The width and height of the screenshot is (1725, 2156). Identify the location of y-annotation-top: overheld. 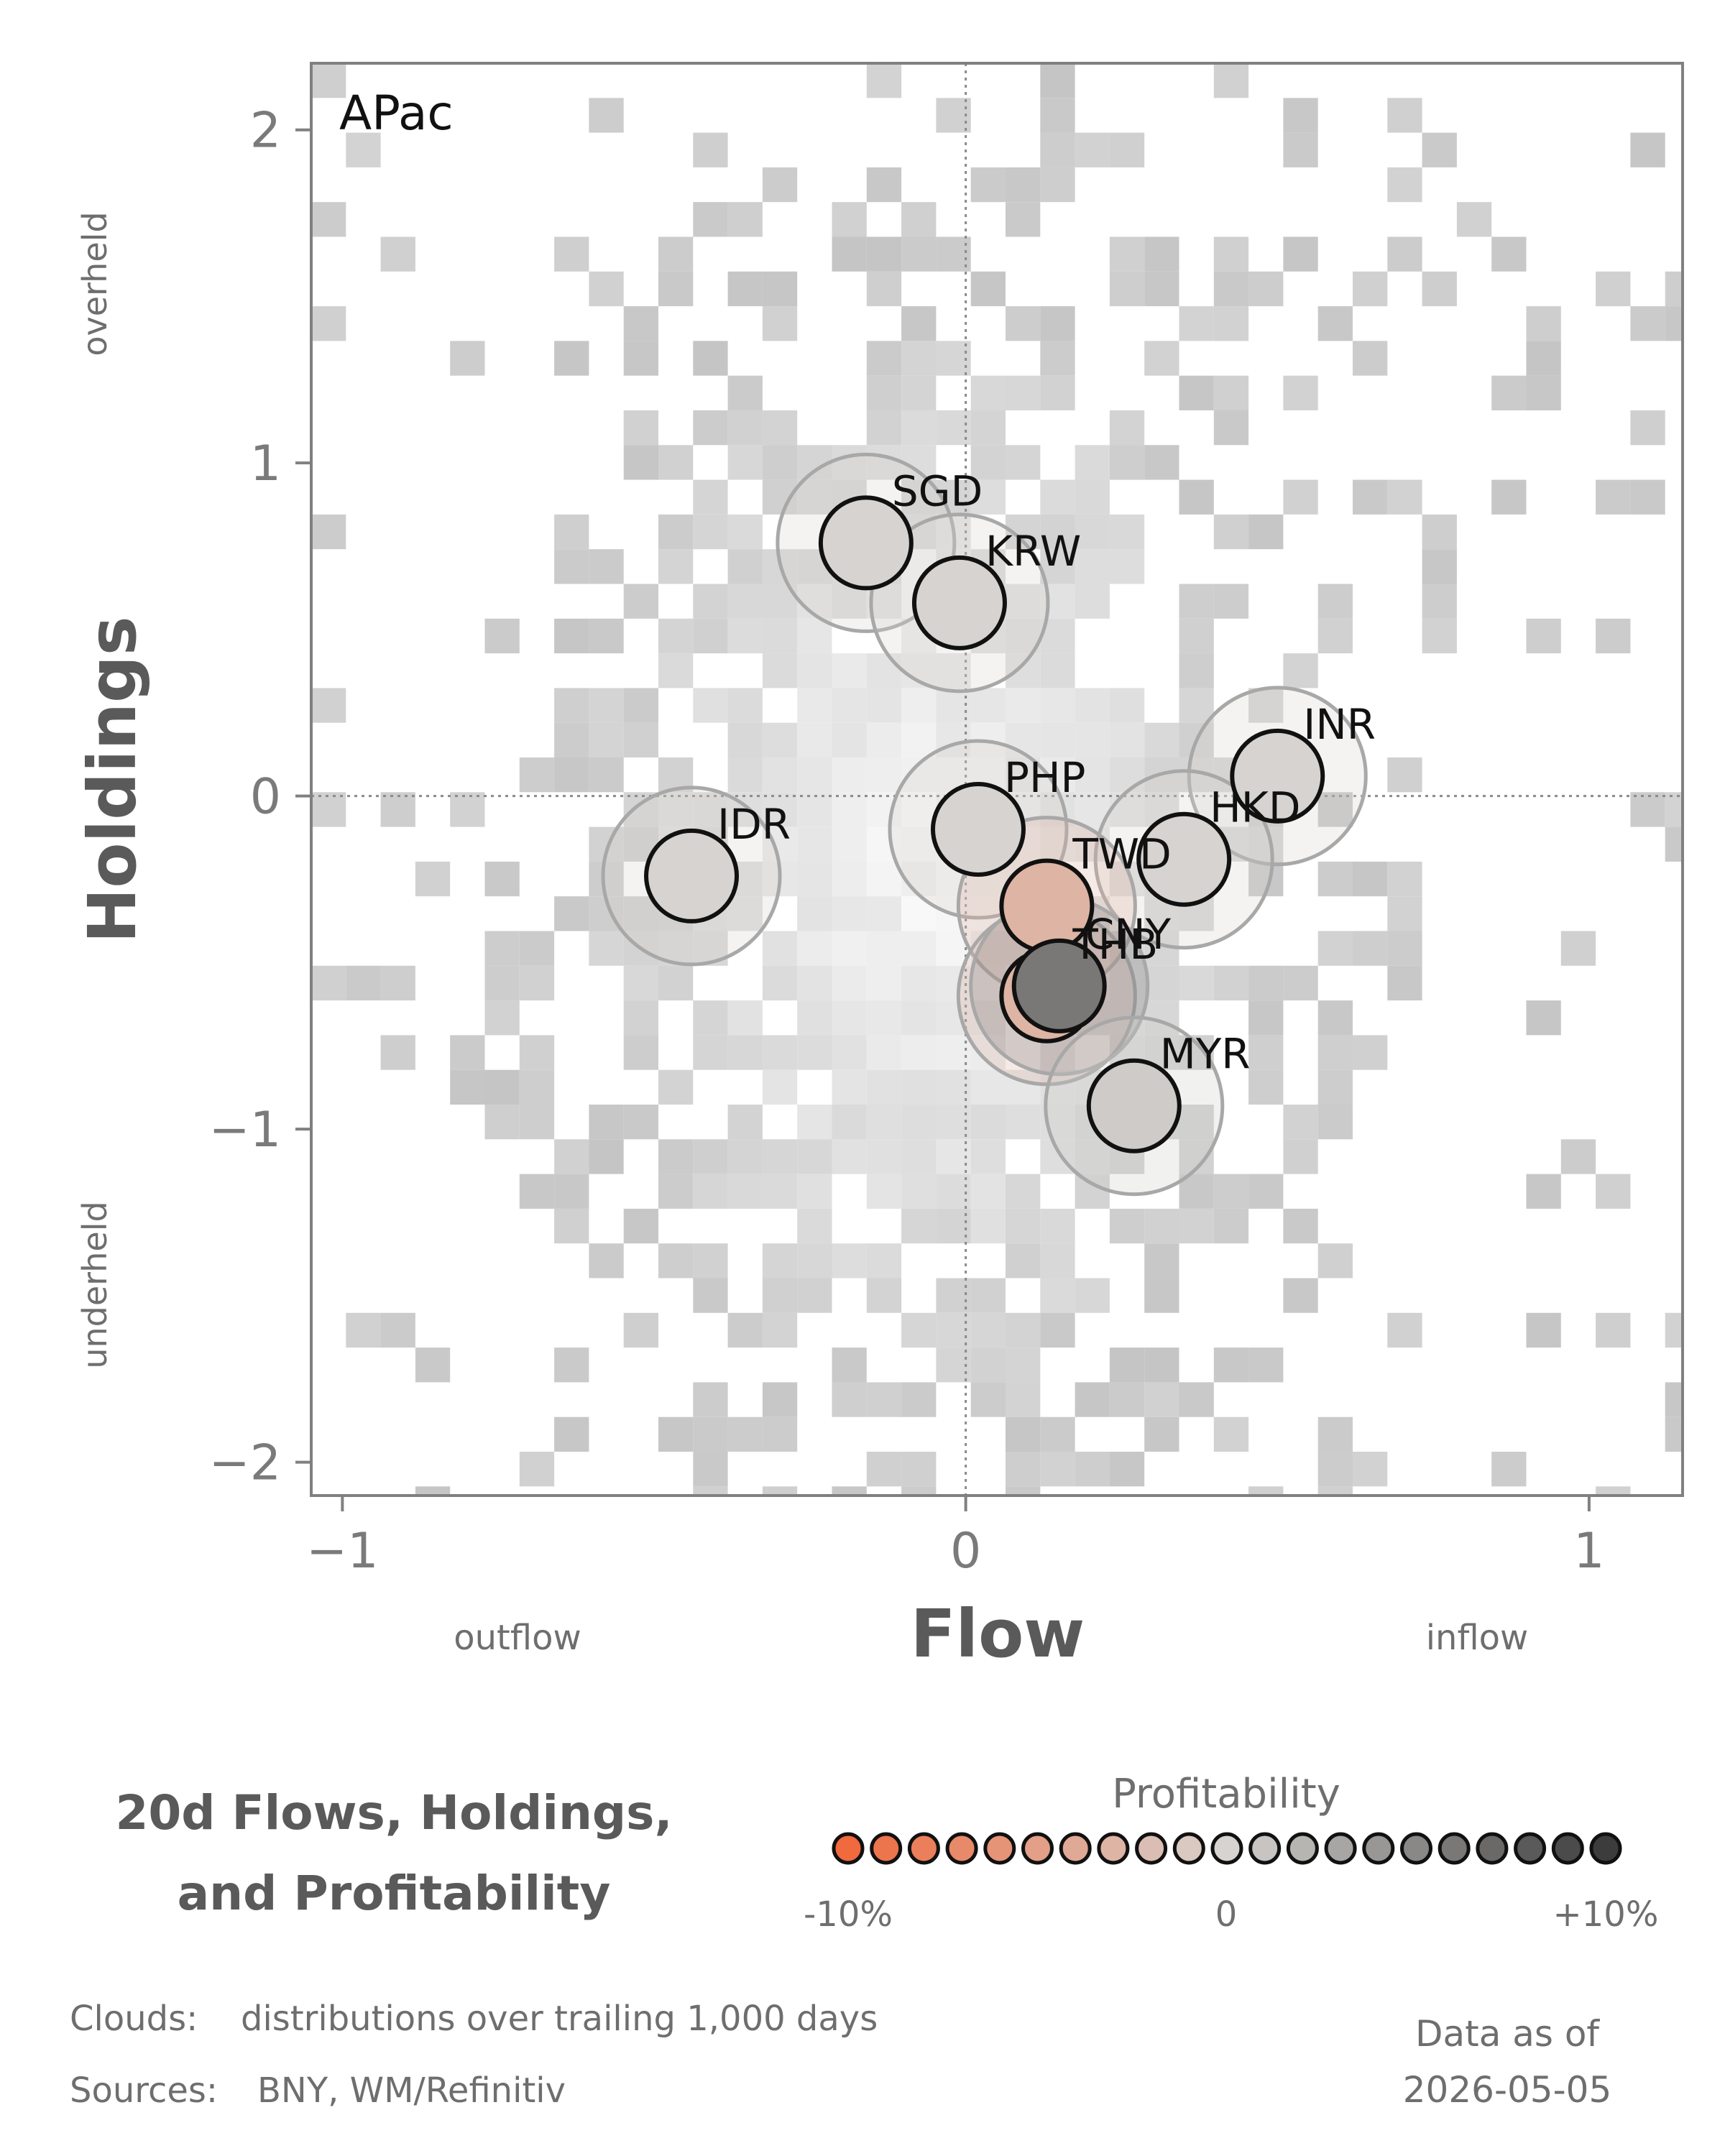
(94, 283).